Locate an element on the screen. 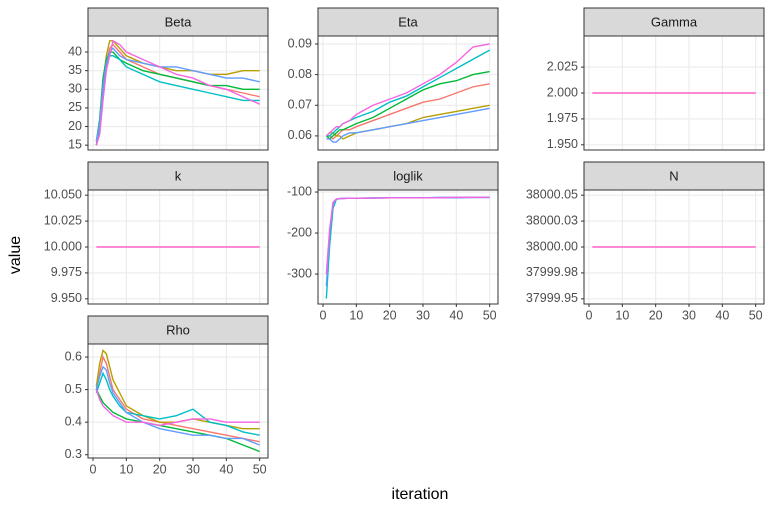 The height and width of the screenshot is (505, 766). strip-title: Rho is located at coordinates (178, 329).